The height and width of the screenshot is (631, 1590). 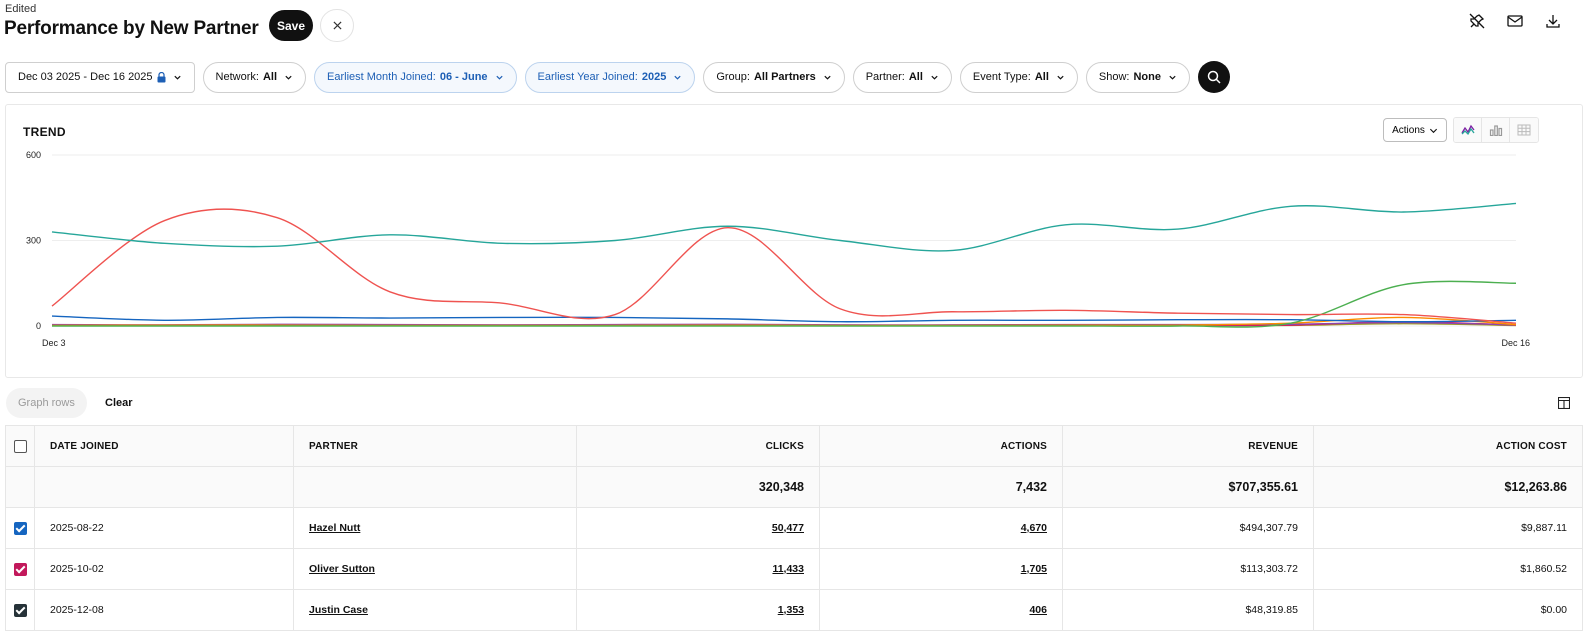 I want to click on date-joined-cell: 2025-10-02, so click(x=164, y=569).